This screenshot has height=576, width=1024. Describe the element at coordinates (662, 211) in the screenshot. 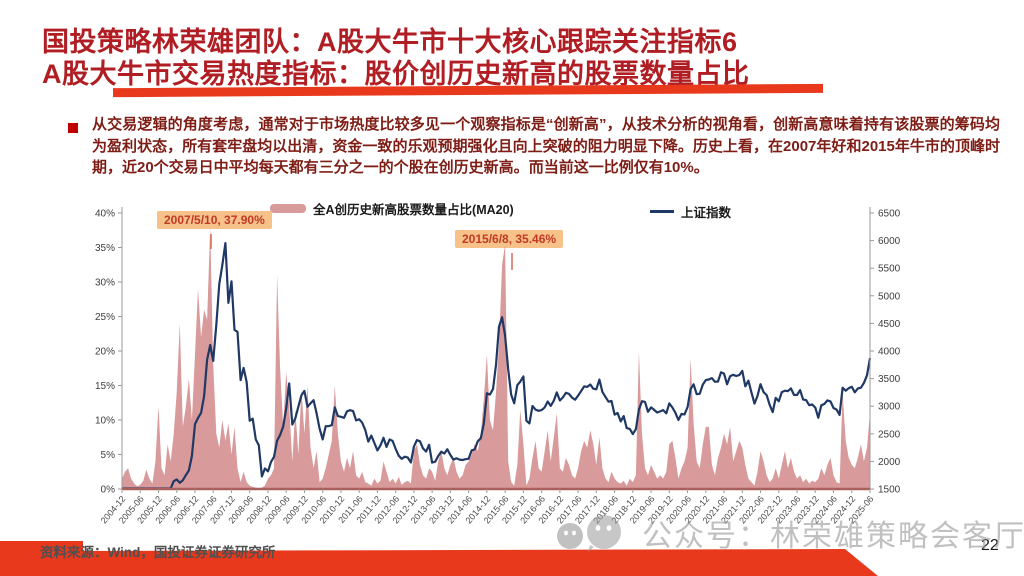

I see `line-swatch-icon` at that location.